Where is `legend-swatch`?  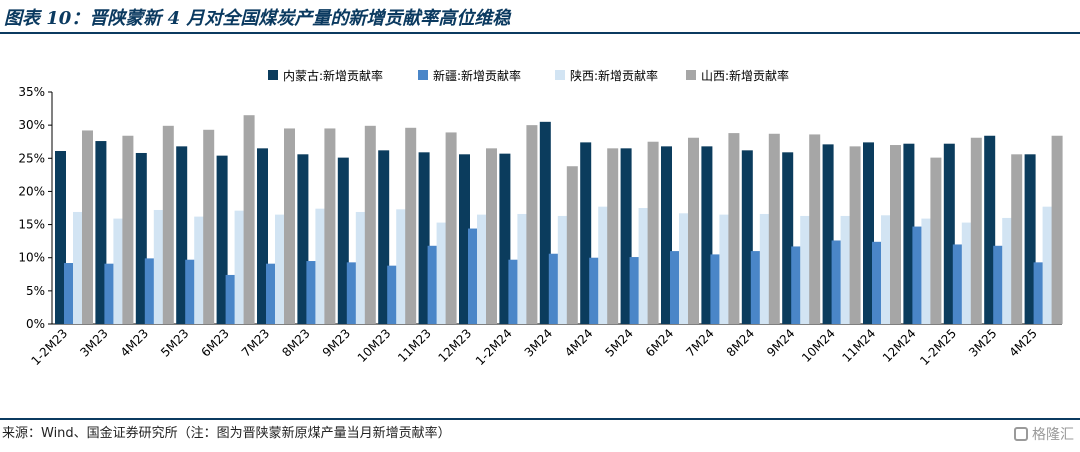
legend-swatch is located at coordinates (273, 75).